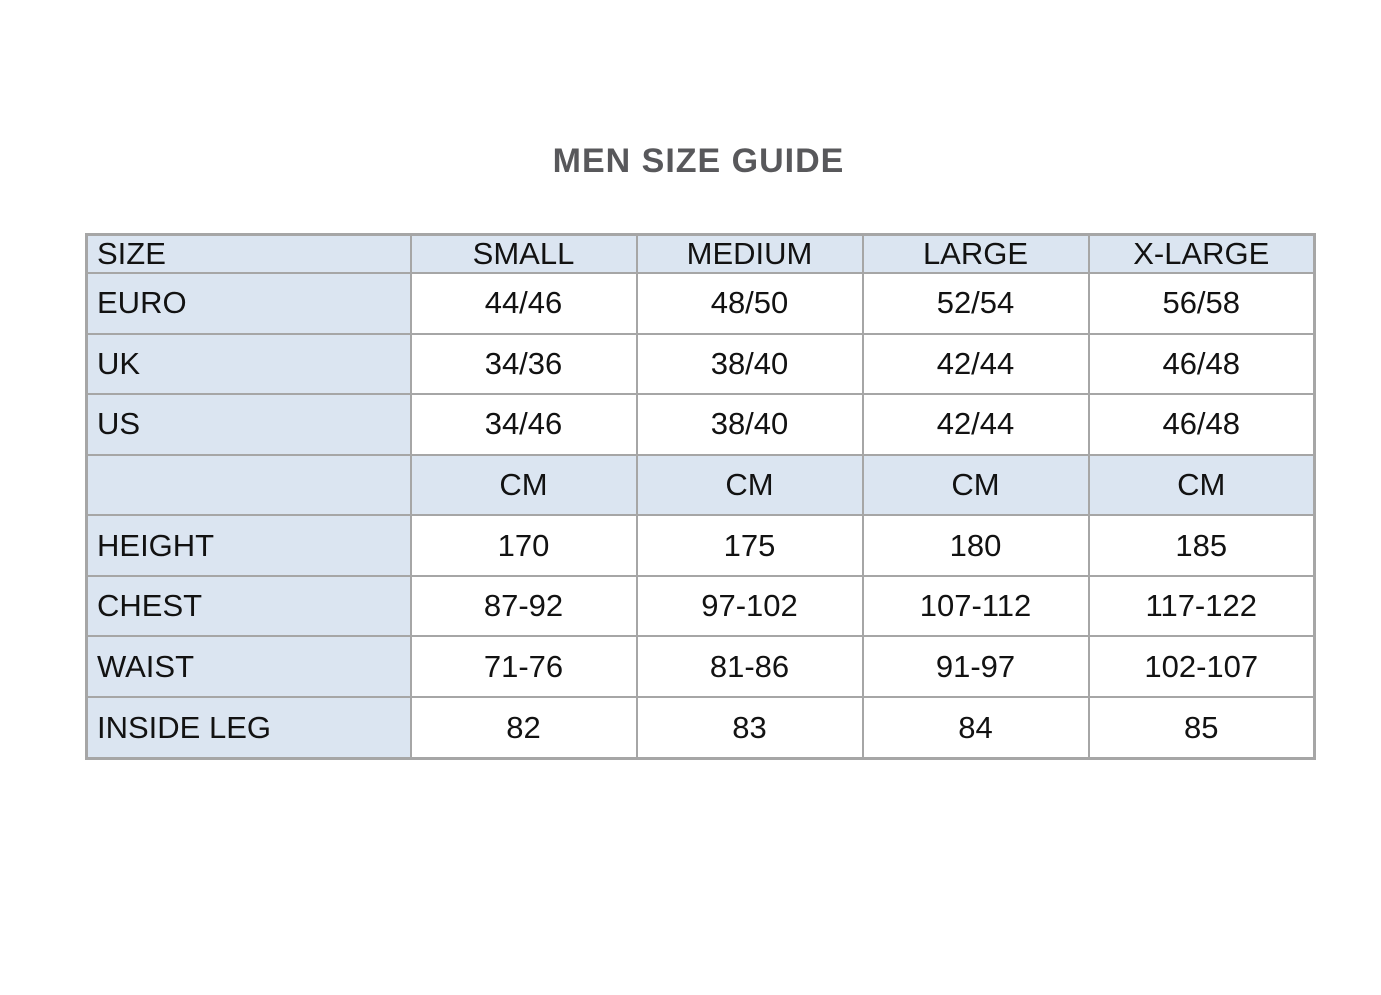  What do you see at coordinates (698, 161) in the screenshot?
I see `page-title: MEN SIZE GUIDE` at bounding box center [698, 161].